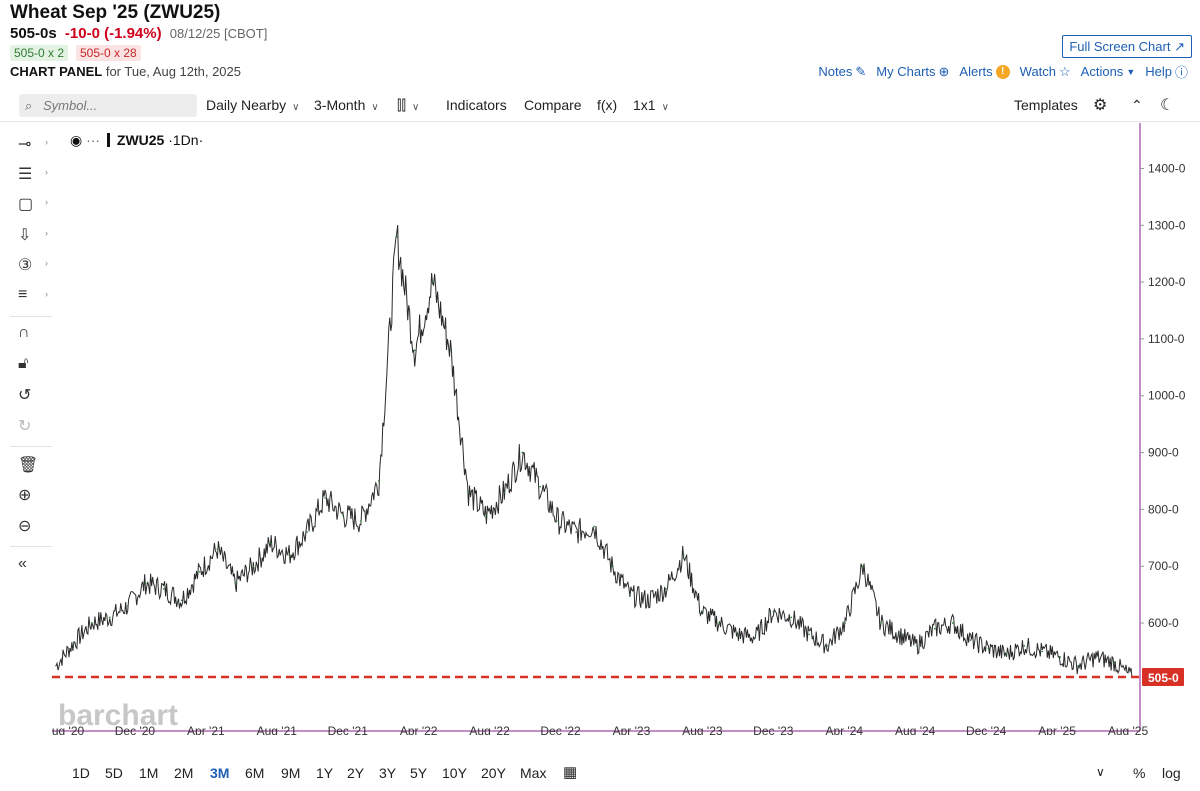 The height and width of the screenshot is (791, 1200). What do you see at coordinates (976, 71) in the screenshot?
I see `alerts-label: Alerts` at bounding box center [976, 71].